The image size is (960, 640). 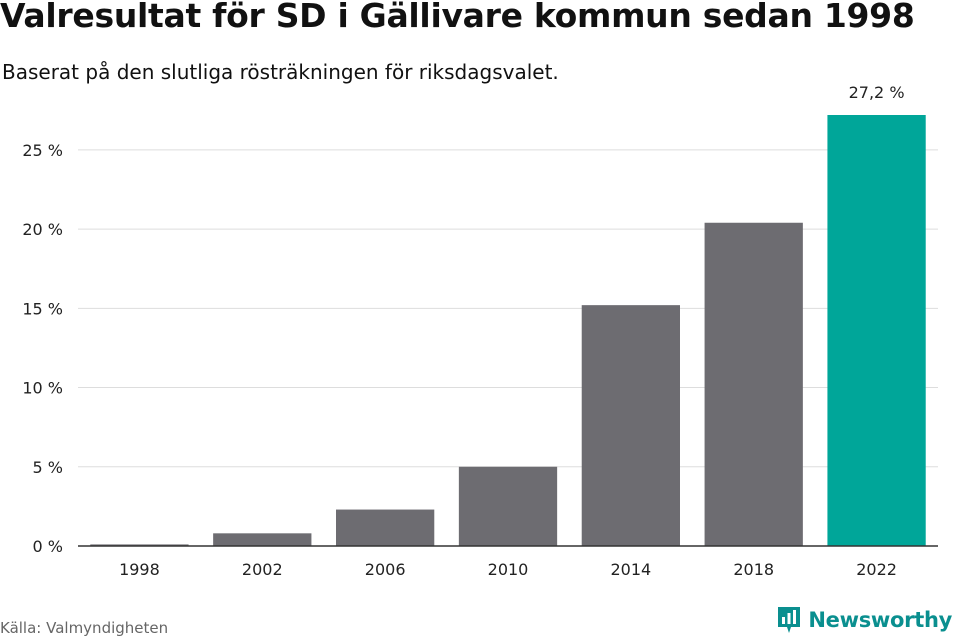 What do you see at coordinates (42, 150) in the screenshot?
I see `y-tick-label: 25 %` at bounding box center [42, 150].